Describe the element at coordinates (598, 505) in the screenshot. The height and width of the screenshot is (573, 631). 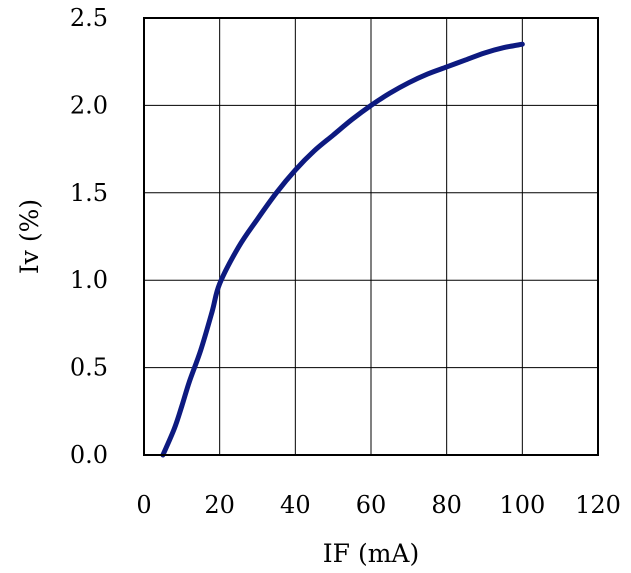
I see `x-tick-label: 120` at that location.